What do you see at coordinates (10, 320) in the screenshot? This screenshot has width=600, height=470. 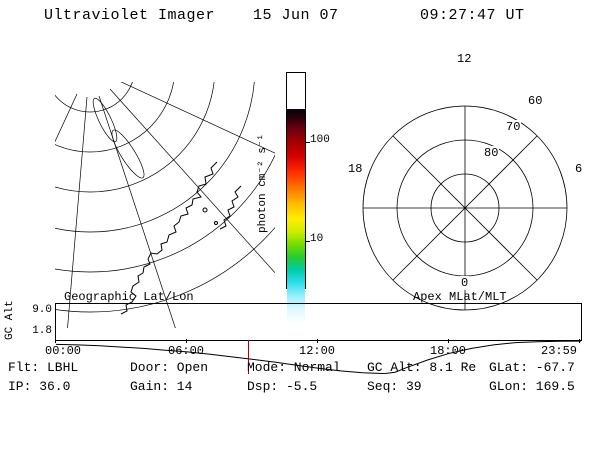 I see `altitude-axis-label: GC Alt` at bounding box center [10, 320].